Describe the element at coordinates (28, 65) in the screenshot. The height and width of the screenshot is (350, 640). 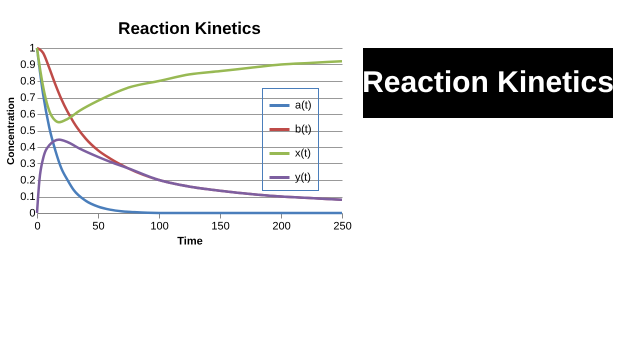
I see `y-tick-label: 0.9` at that location.